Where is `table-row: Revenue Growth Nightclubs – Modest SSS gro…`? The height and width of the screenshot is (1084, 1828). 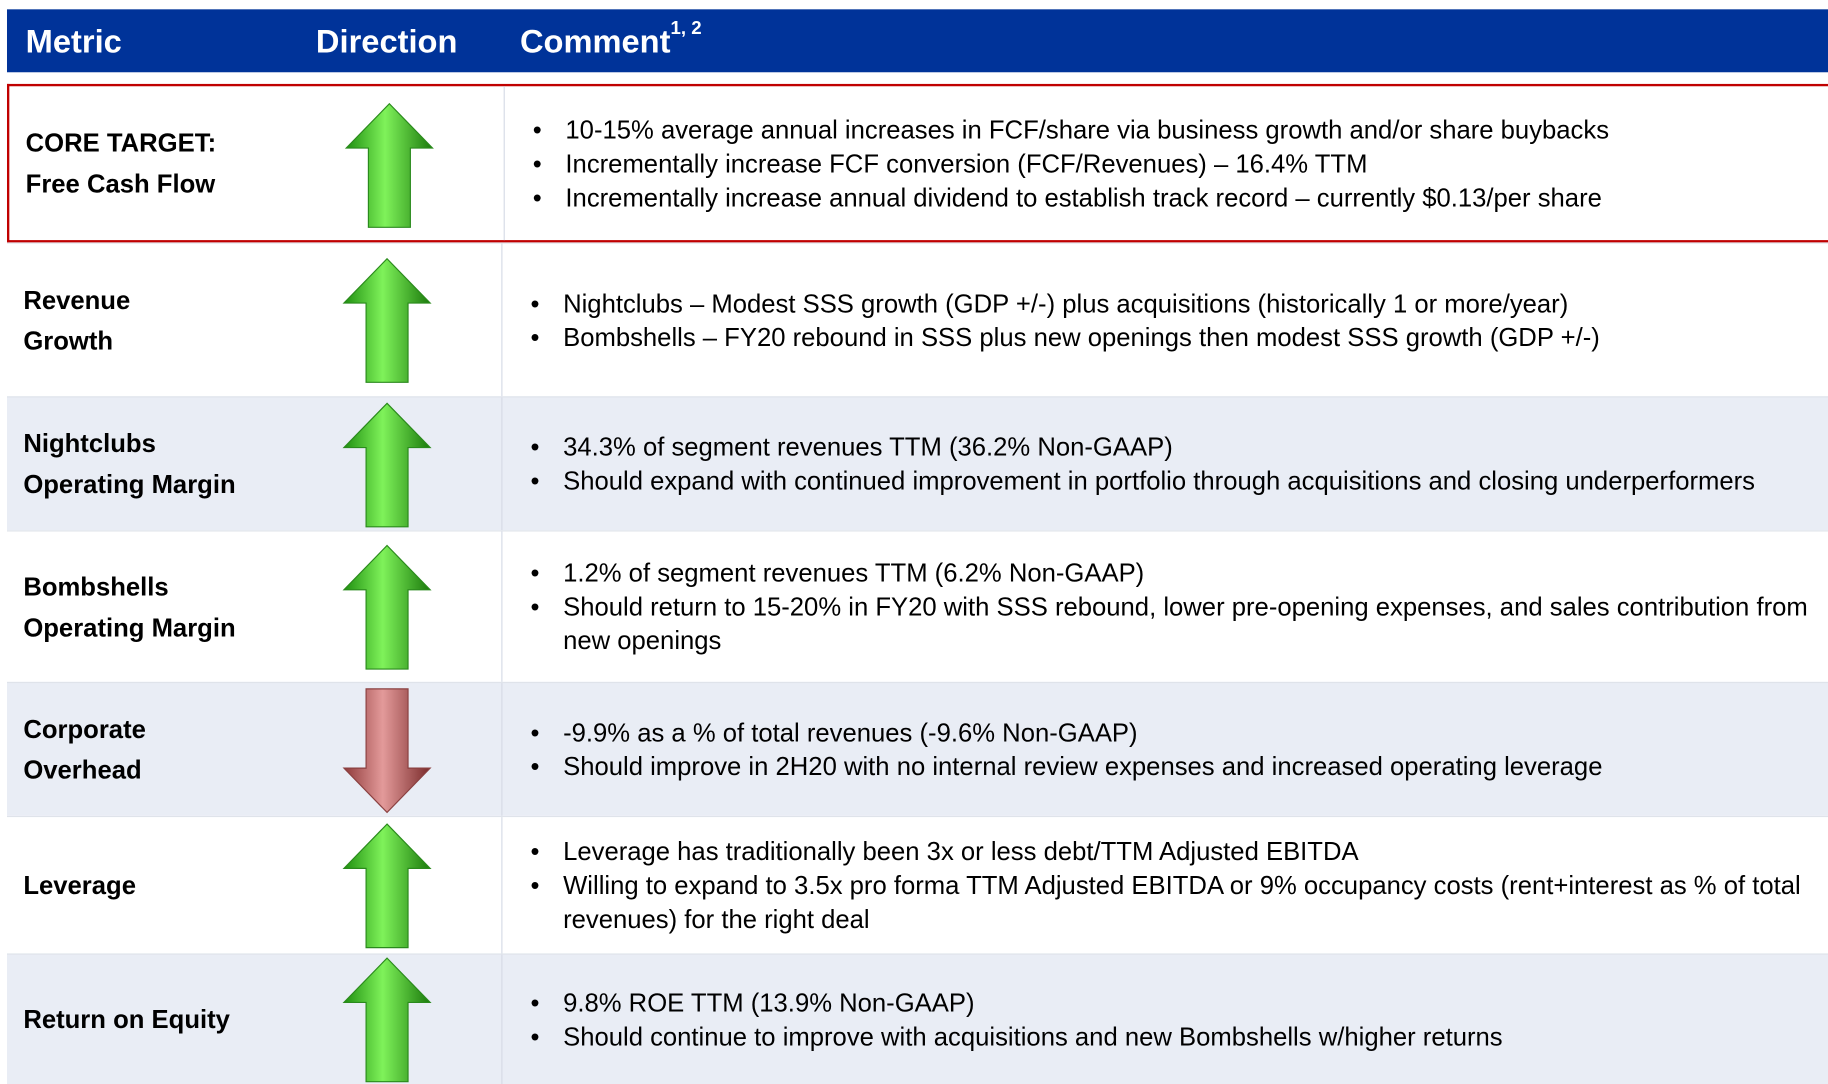
table-row: Revenue Growth Nightclubs – Modest SSS gro… is located at coordinates (917, 319).